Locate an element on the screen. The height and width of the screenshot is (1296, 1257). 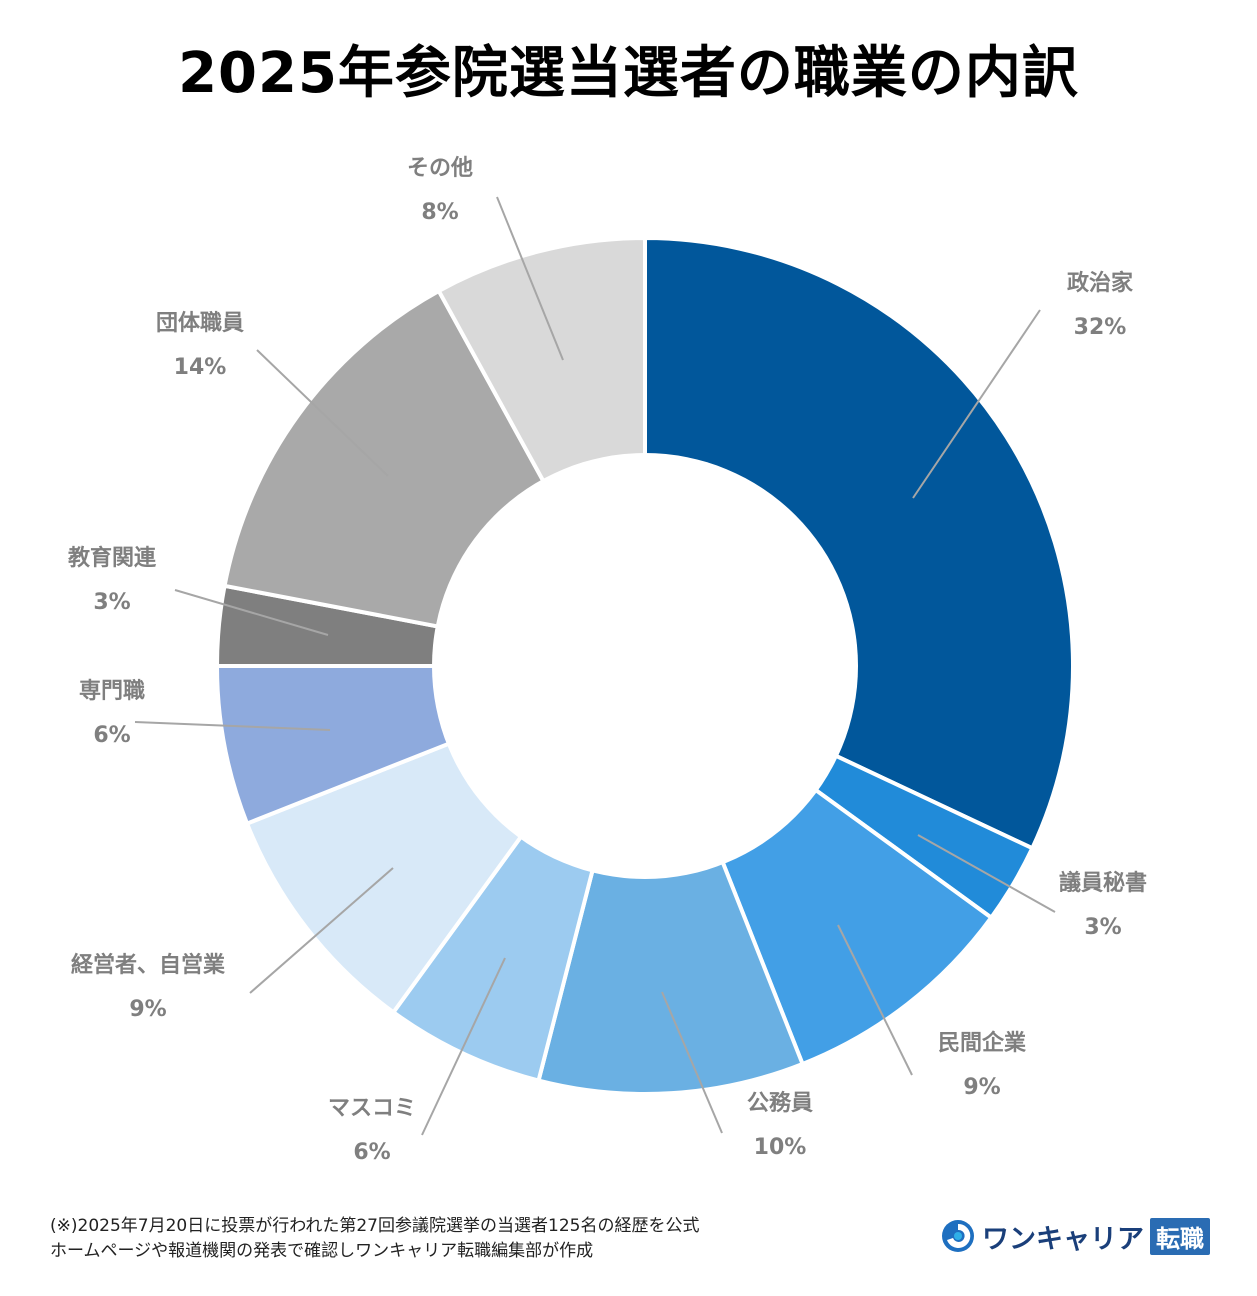
slice-value-6: 9% is located at coordinates (147, 1009).